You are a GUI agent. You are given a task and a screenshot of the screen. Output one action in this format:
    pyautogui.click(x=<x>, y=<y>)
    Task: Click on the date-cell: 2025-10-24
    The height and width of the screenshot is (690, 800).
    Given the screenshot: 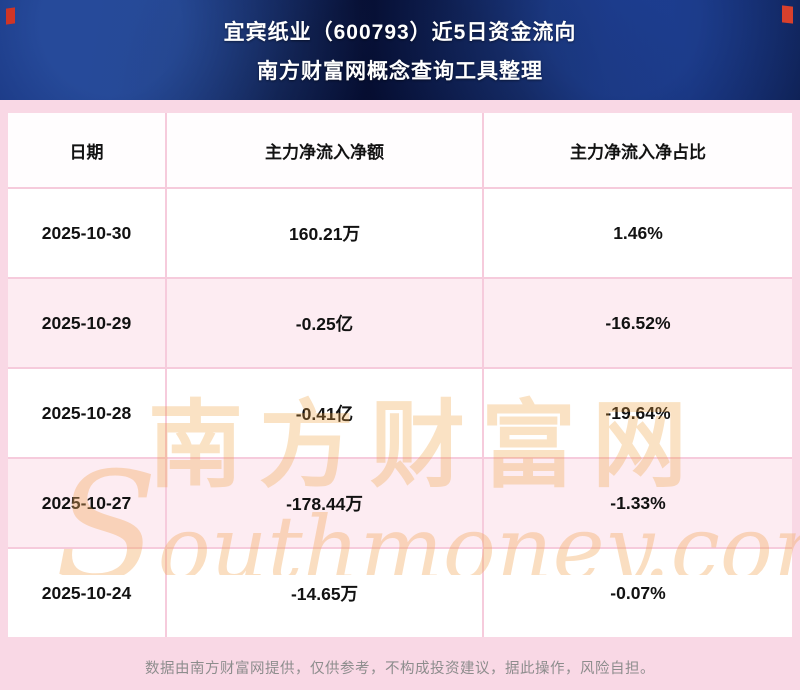 What is the action you would take?
    pyautogui.click(x=86, y=593)
    